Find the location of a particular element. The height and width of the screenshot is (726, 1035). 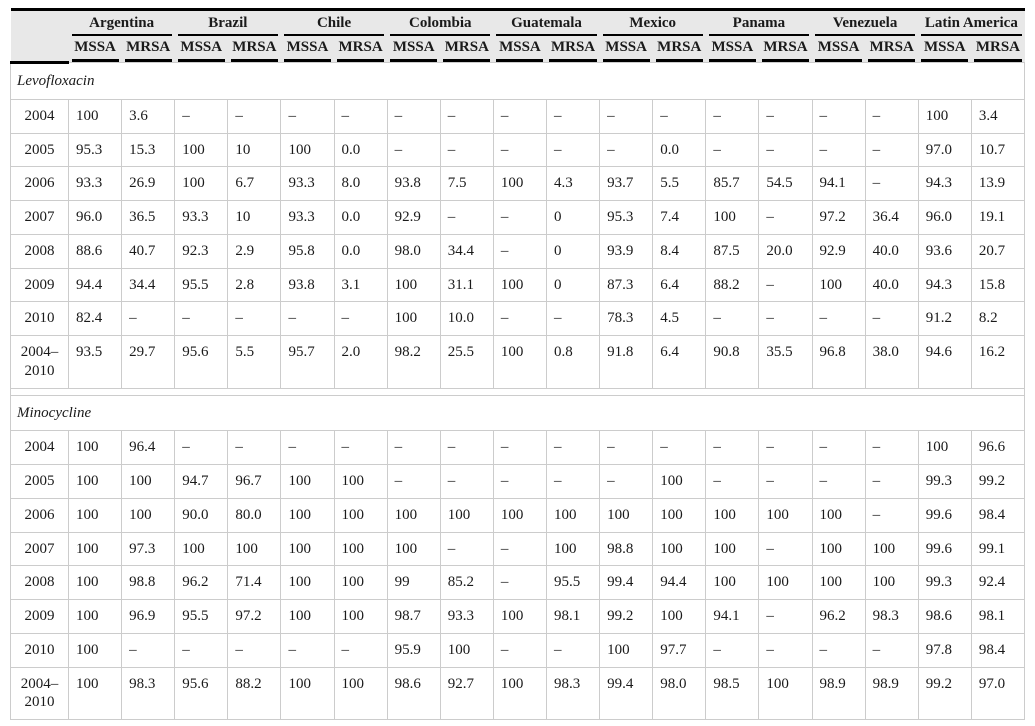

value-cell: 4.5 is located at coordinates (679, 318).